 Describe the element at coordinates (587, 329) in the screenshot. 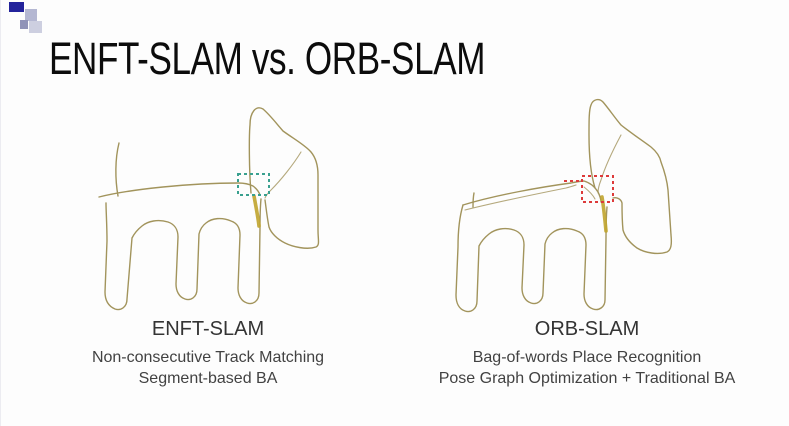

I see `caption-title-orb: ORB-SLAM` at that location.